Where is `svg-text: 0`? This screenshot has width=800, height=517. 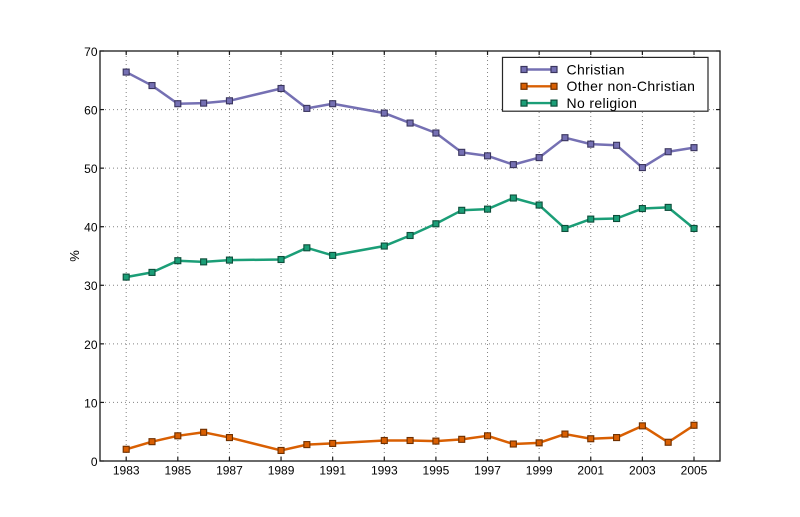 svg-text: 0 is located at coordinates (94, 462).